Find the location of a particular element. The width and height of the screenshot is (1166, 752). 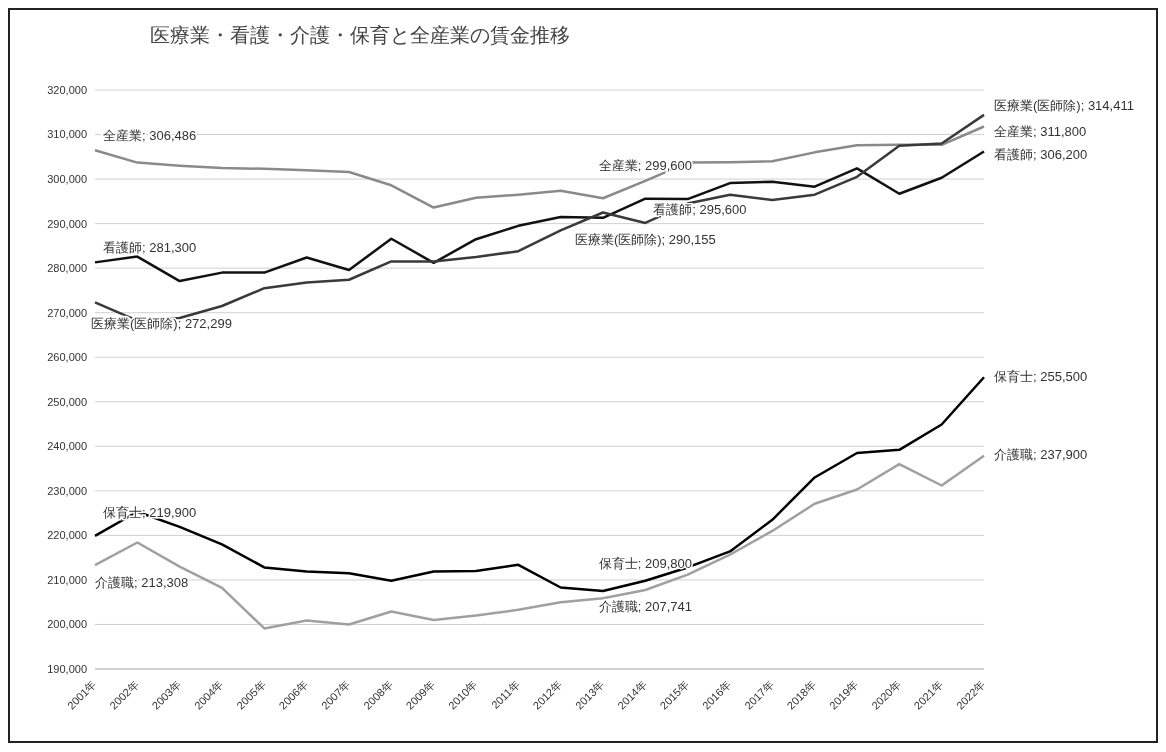

data-label: 介護職; 213,308 is located at coordinates (142, 582).